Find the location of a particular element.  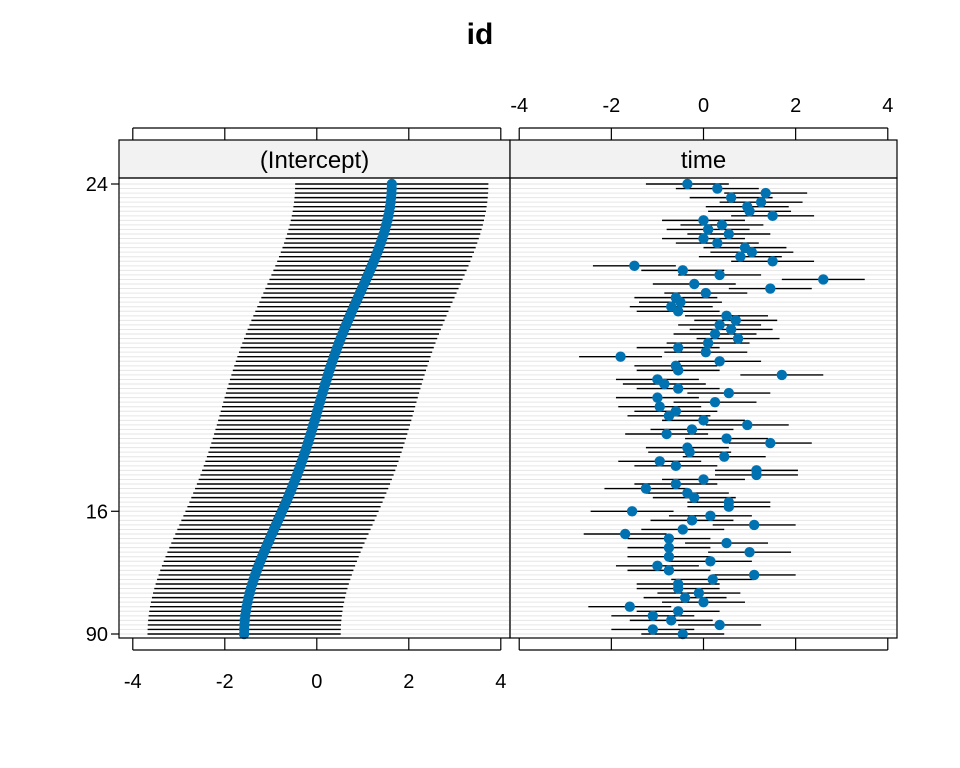

points-time is located at coordinates (722, 409).